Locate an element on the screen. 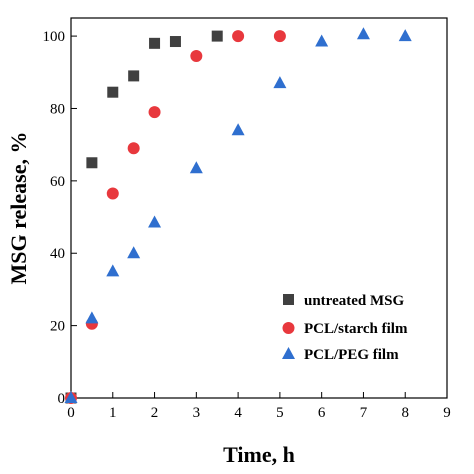  y-tick-label: 20 is located at coordinates (57, 327).